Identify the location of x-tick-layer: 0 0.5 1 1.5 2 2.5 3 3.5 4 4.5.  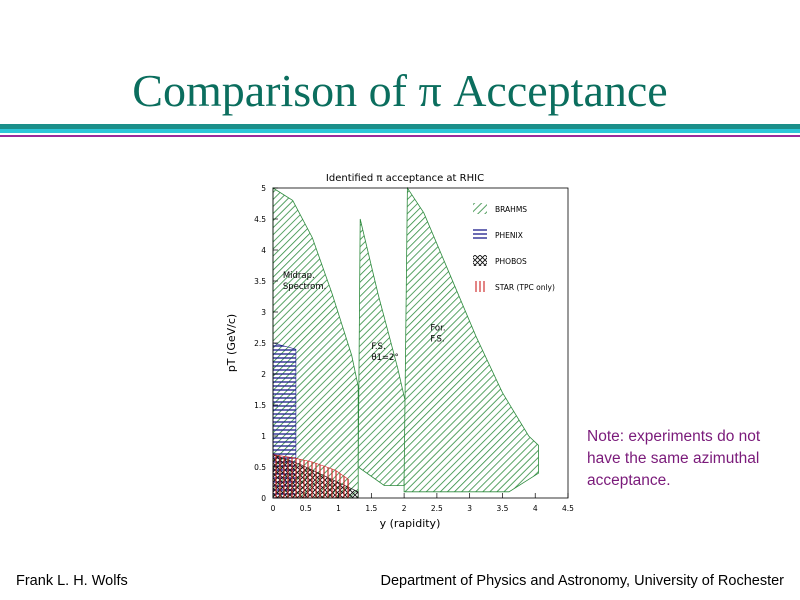
(422, 503).